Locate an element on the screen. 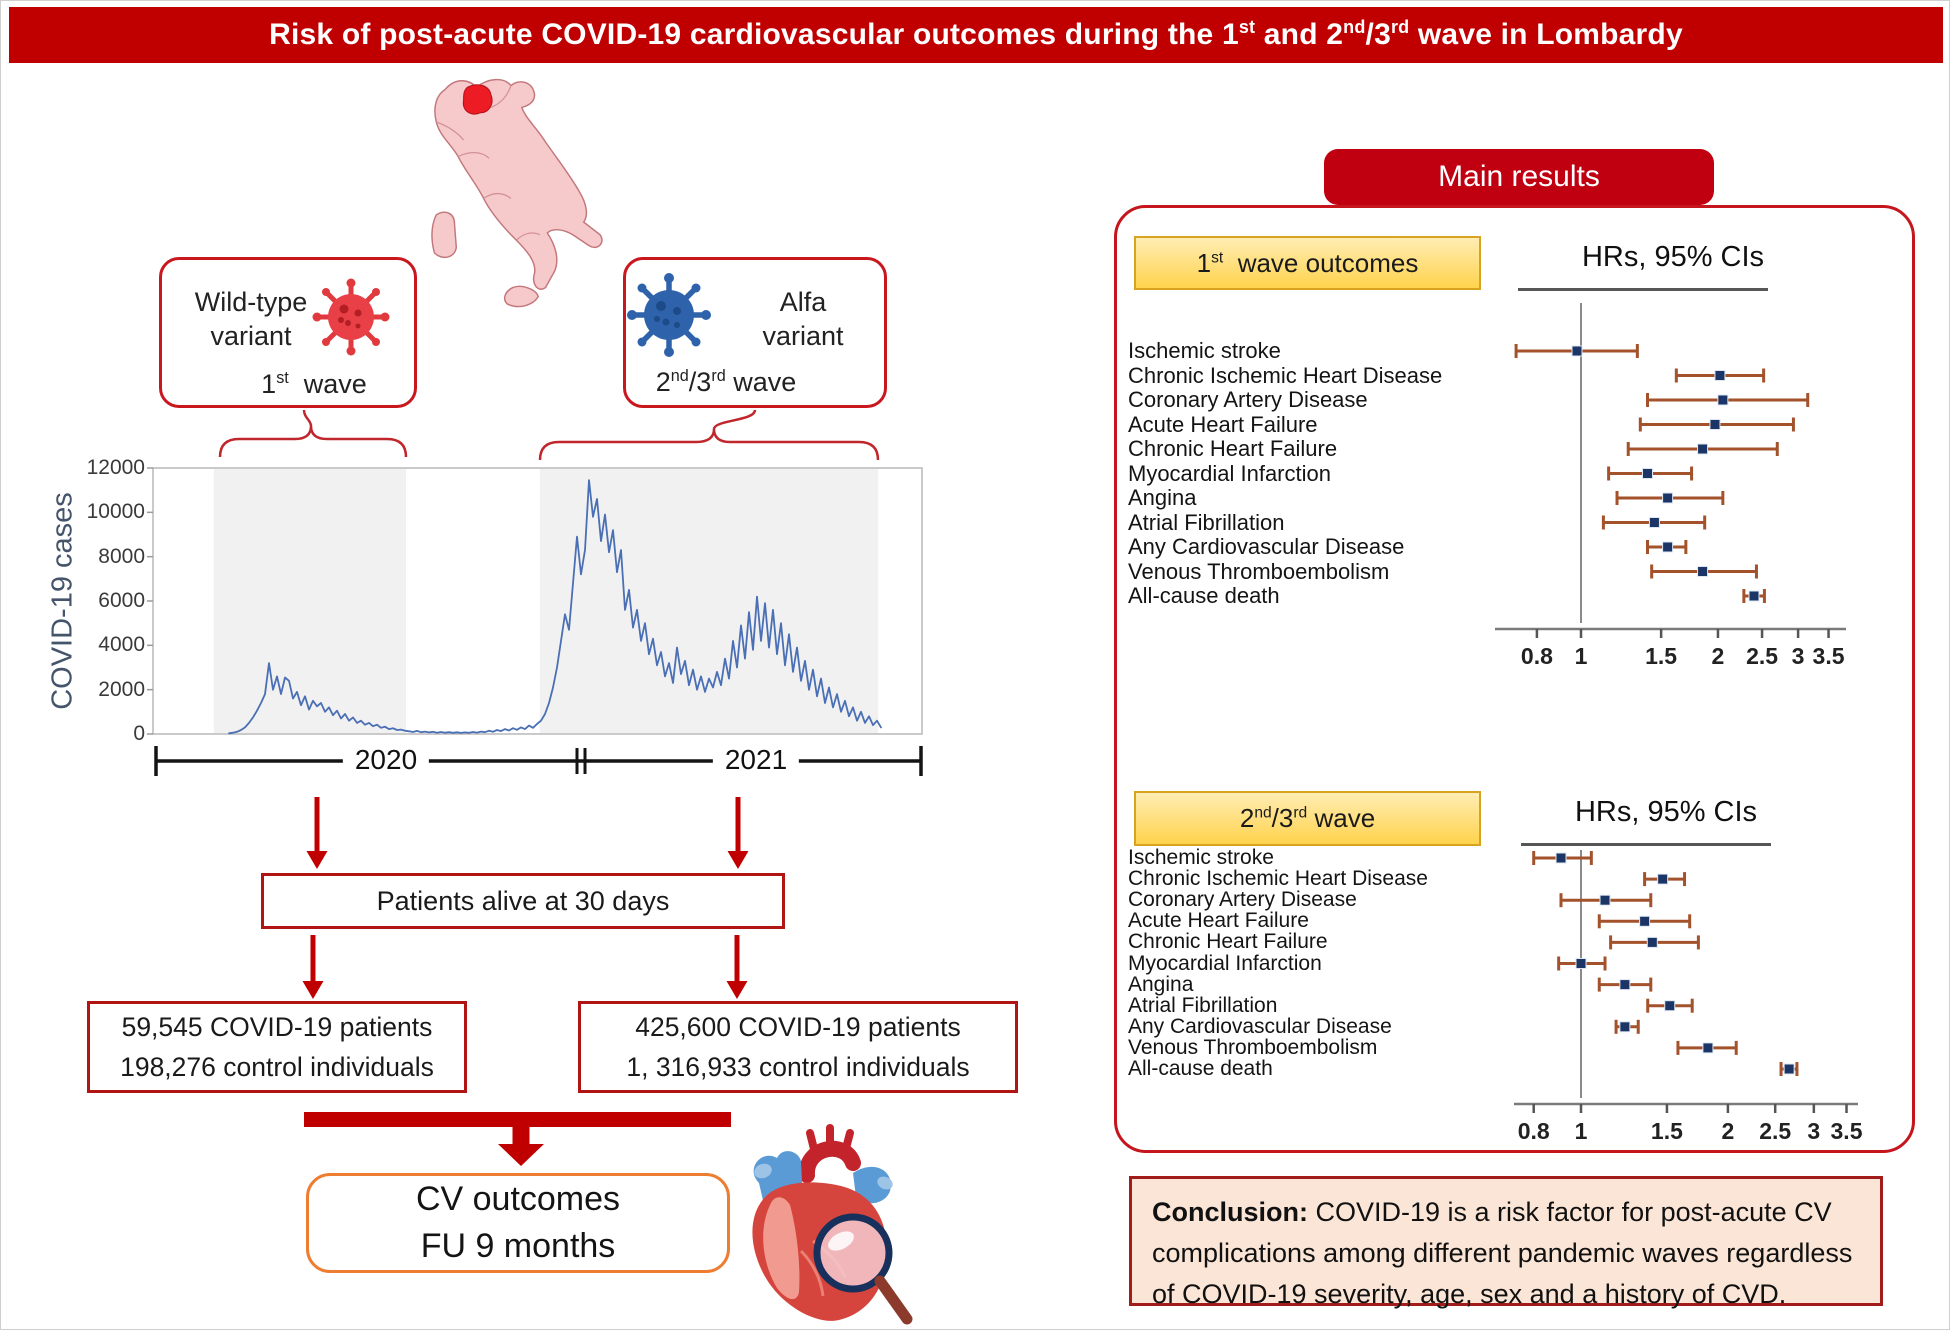 This screenshot has width=1950, height=1330. second-third-wave-badge: 2nd/3rd wave is located at coordinates (1307, 818).